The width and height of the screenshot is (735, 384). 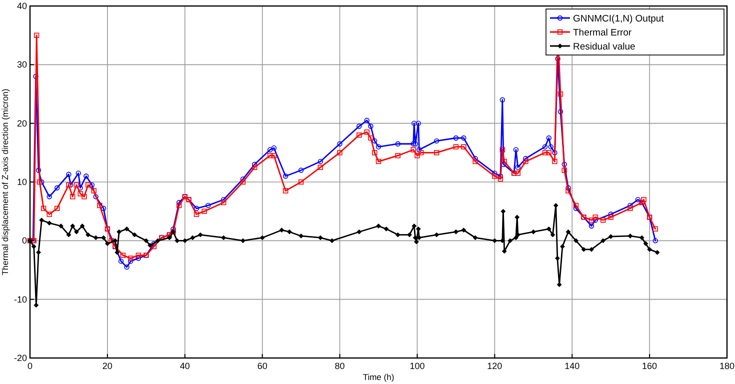 What do you see at coordinates (5, 182) in the screenshot?
I see `y-axis-title: Thermal displacement of Z-axis direction (micron)` at bounding box center [5, 182].